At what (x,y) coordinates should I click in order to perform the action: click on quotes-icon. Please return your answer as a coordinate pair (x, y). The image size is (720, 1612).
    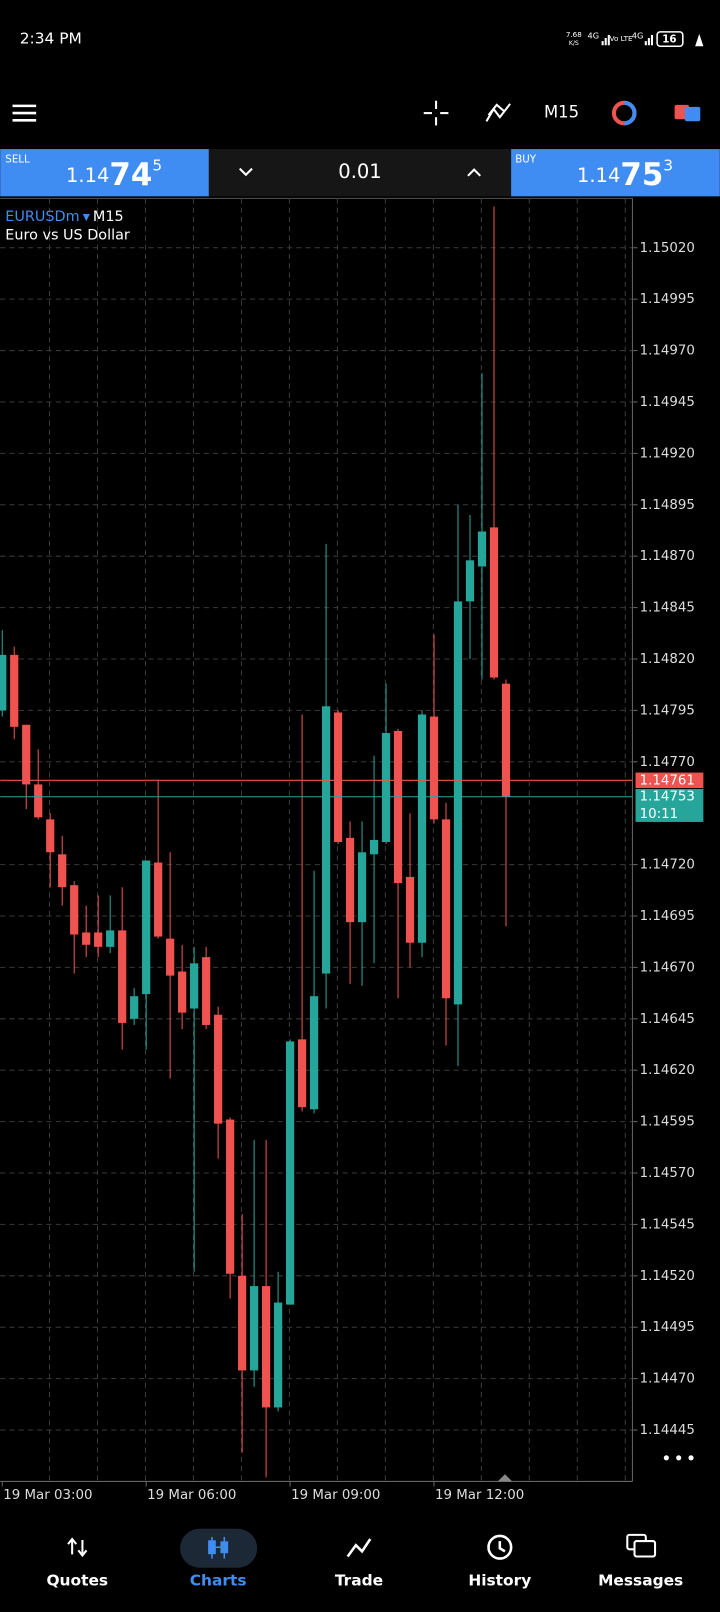
    Looking at the image, I should click on (77, 1547).